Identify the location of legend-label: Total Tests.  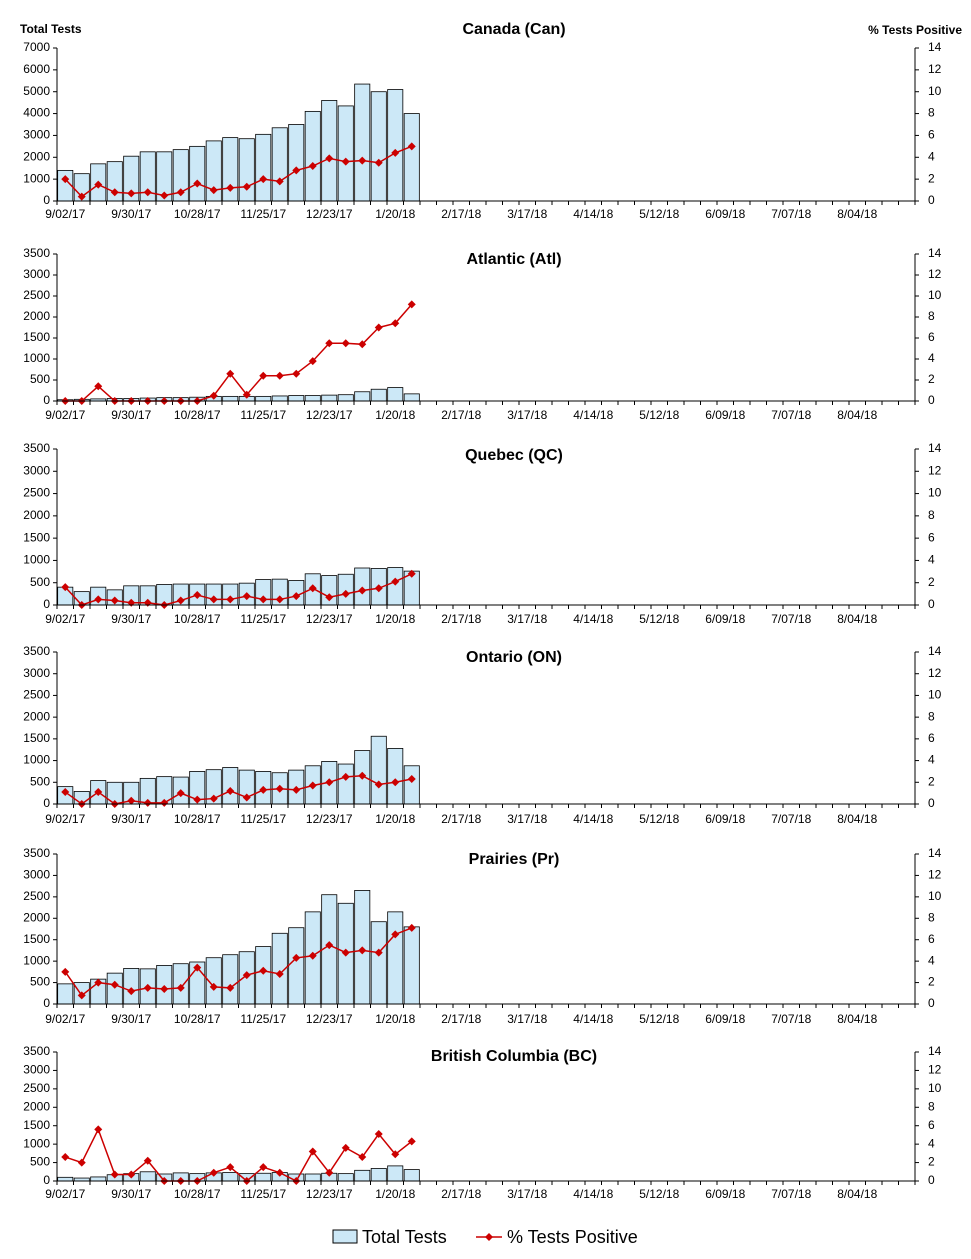
(404, 1237).